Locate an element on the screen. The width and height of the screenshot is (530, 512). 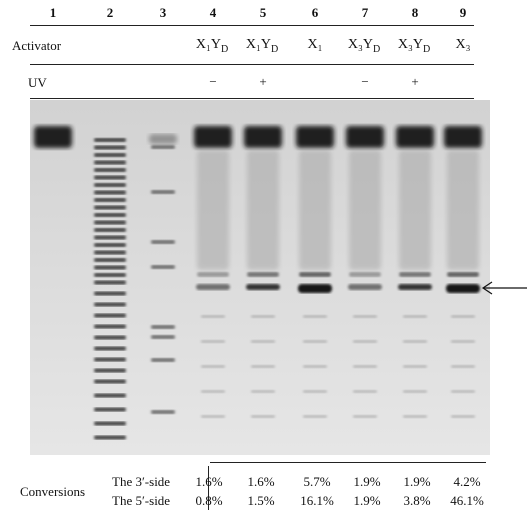
uv-mark-lane-4: − is located at coordinates (213, 81).